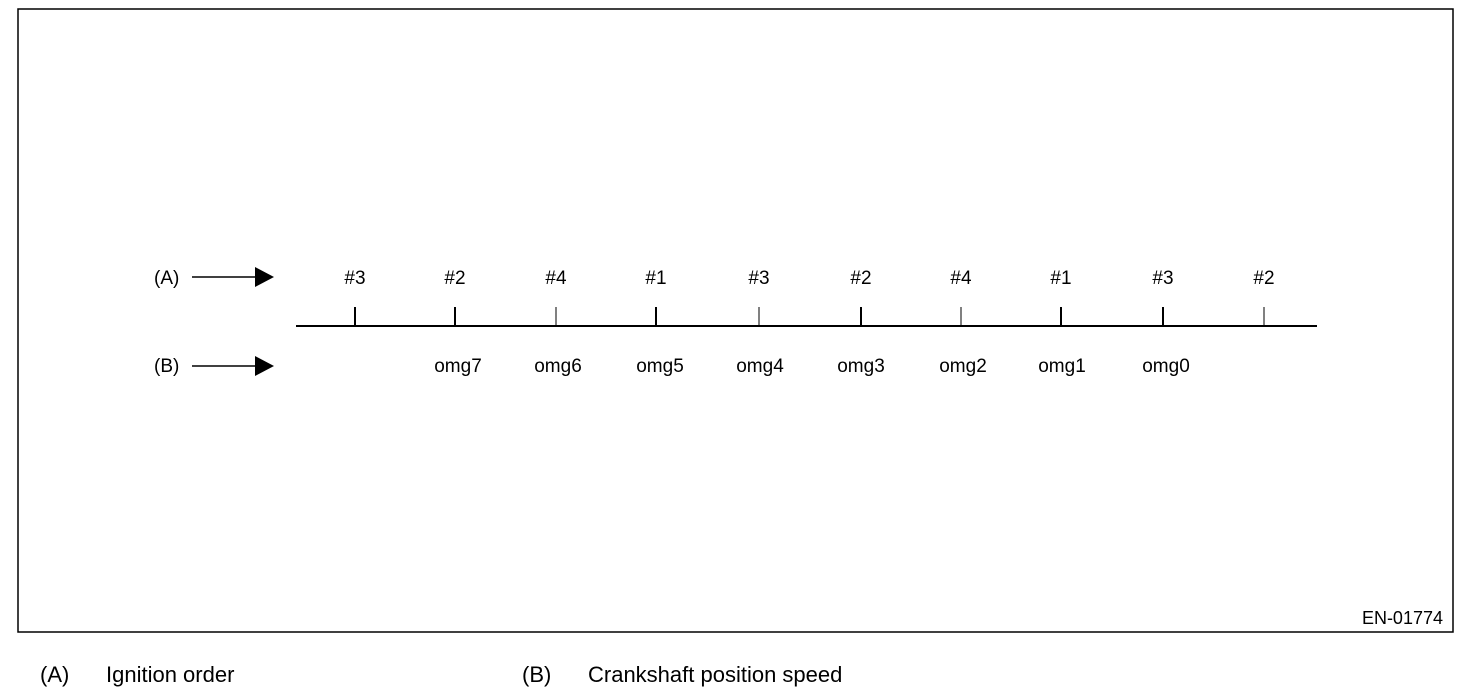 This screenshot has height=700, width=1472. What do you see at coordinates (458, 366) in the screenshot?
I see `crank-speed-label: omg7` at bounding box center [458, 366].